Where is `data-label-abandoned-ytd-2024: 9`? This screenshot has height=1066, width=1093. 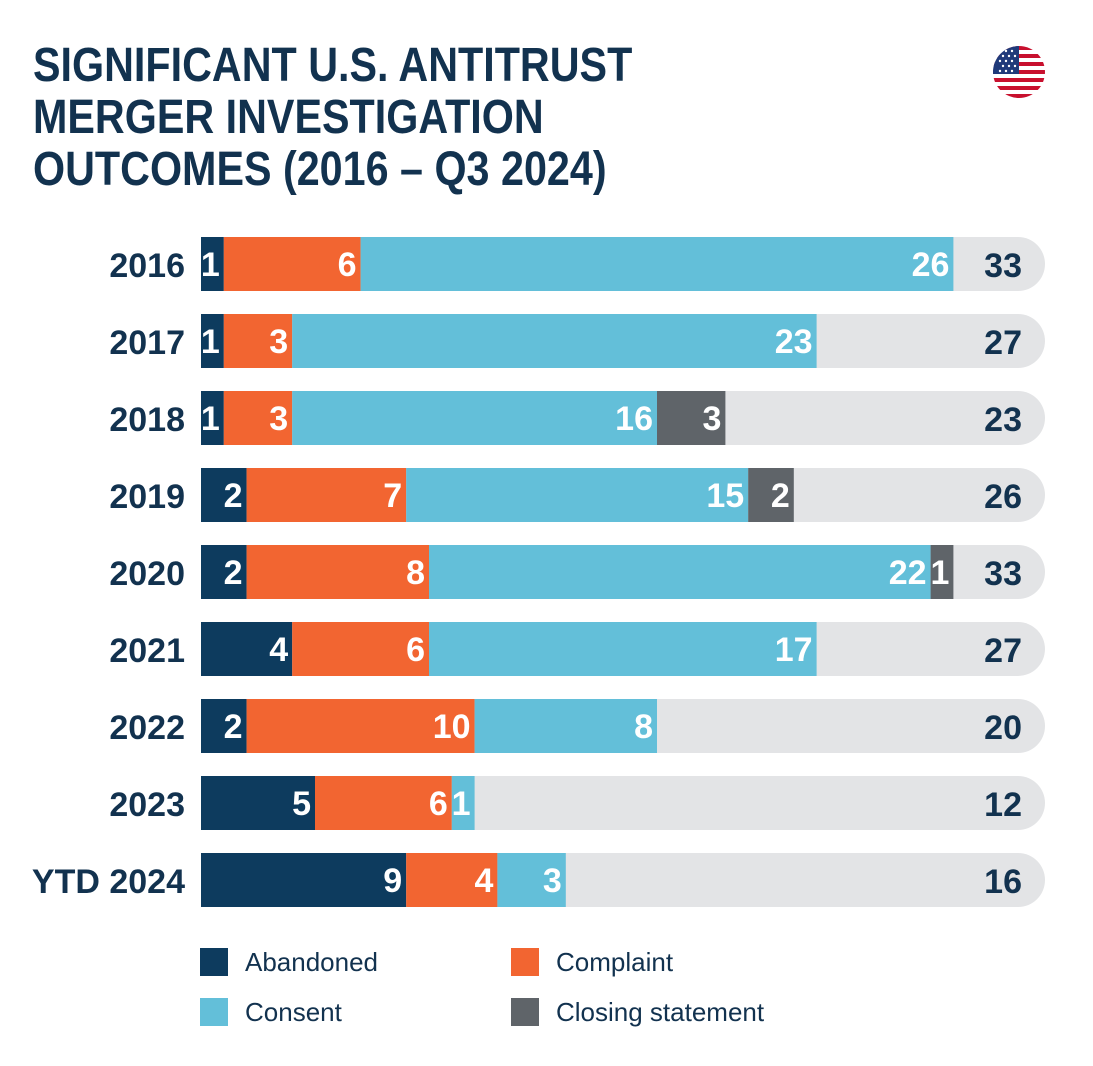
data-label-abandoned-ytd-2024: 9 is located at coordinates (392, 881).